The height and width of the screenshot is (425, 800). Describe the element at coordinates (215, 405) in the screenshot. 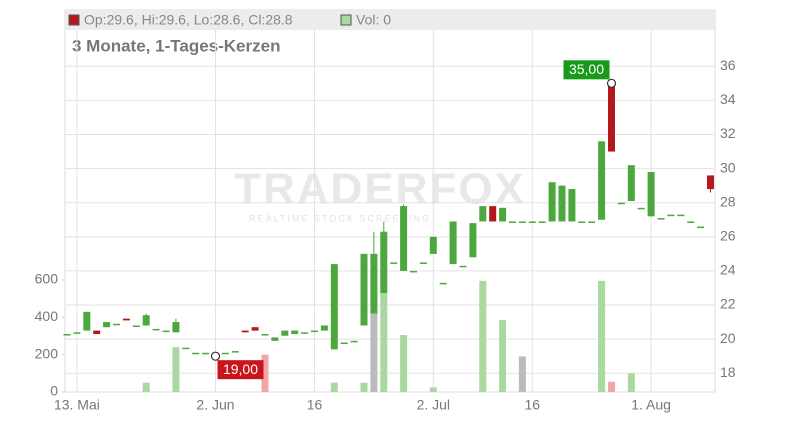

I see `x-tick-label: 2. Jun` at that location.